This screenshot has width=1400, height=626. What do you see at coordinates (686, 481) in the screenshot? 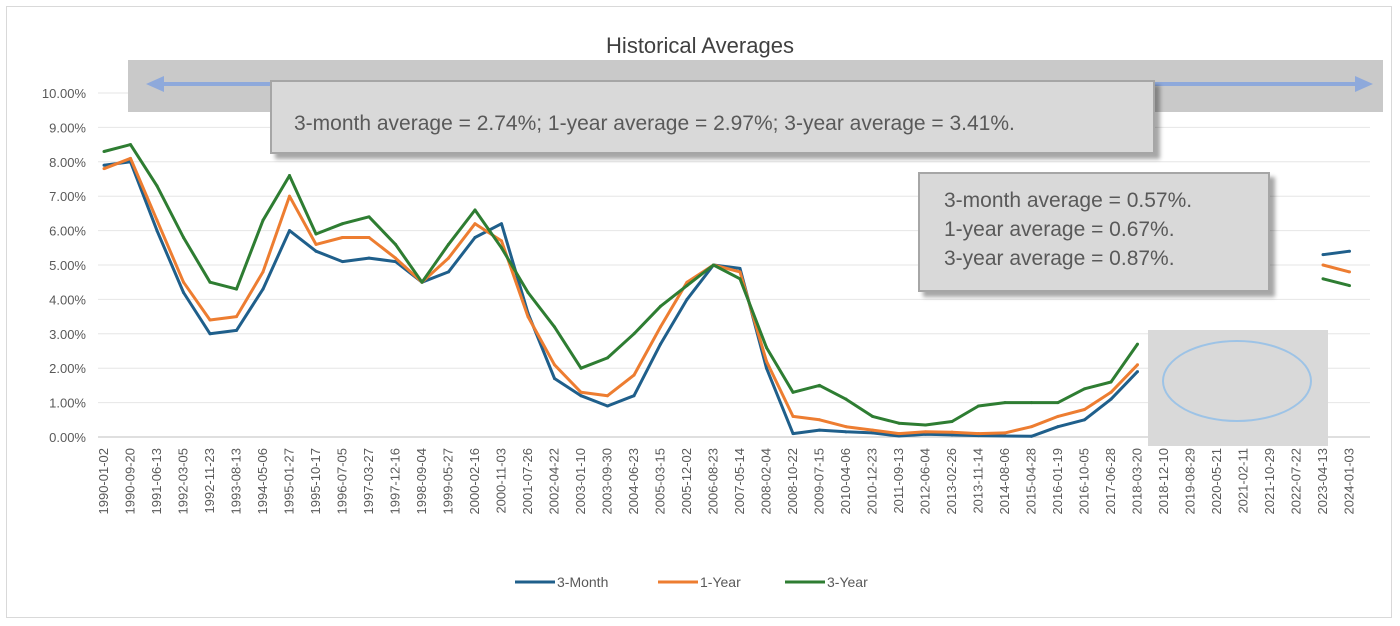
I see `x-tick-label: 2005-12-02` at bounding box center [686, 481].